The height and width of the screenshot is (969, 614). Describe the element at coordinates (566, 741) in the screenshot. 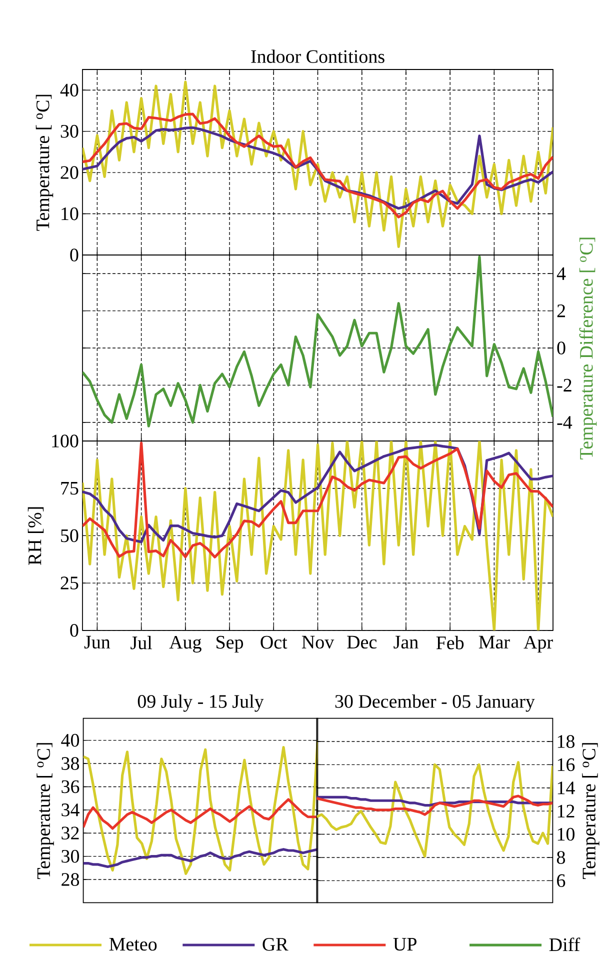

I see `y-tick-label: 18` at that location.